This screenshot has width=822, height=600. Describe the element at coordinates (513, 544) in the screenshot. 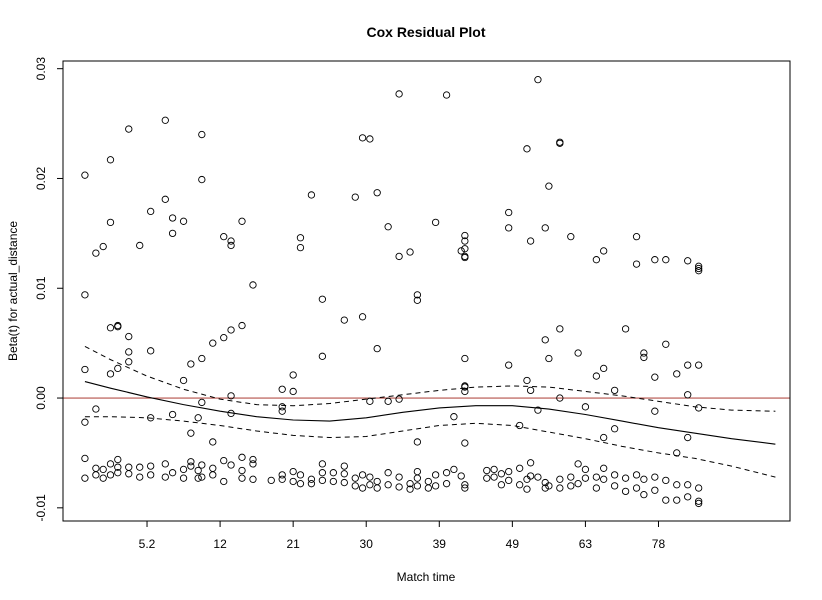

I see `x-tick-label: 49` at that location.